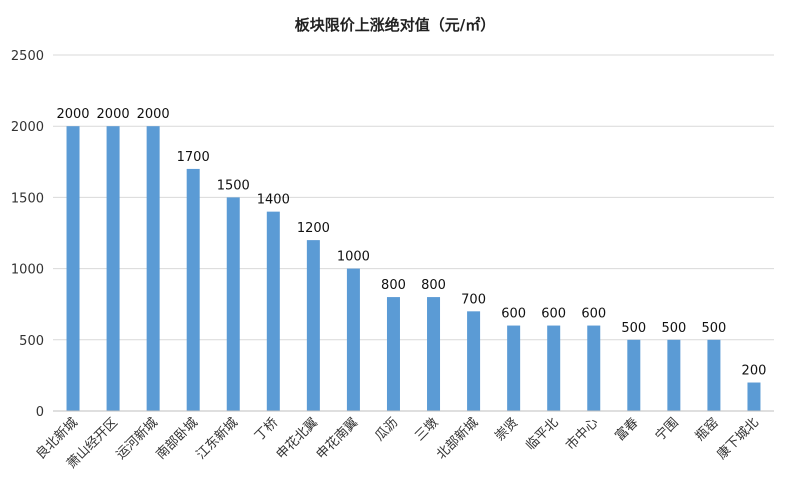  Describe the element at coordinates (386, 429) in the screenshot. I see `x-category-label: 瓜沥` at that location.